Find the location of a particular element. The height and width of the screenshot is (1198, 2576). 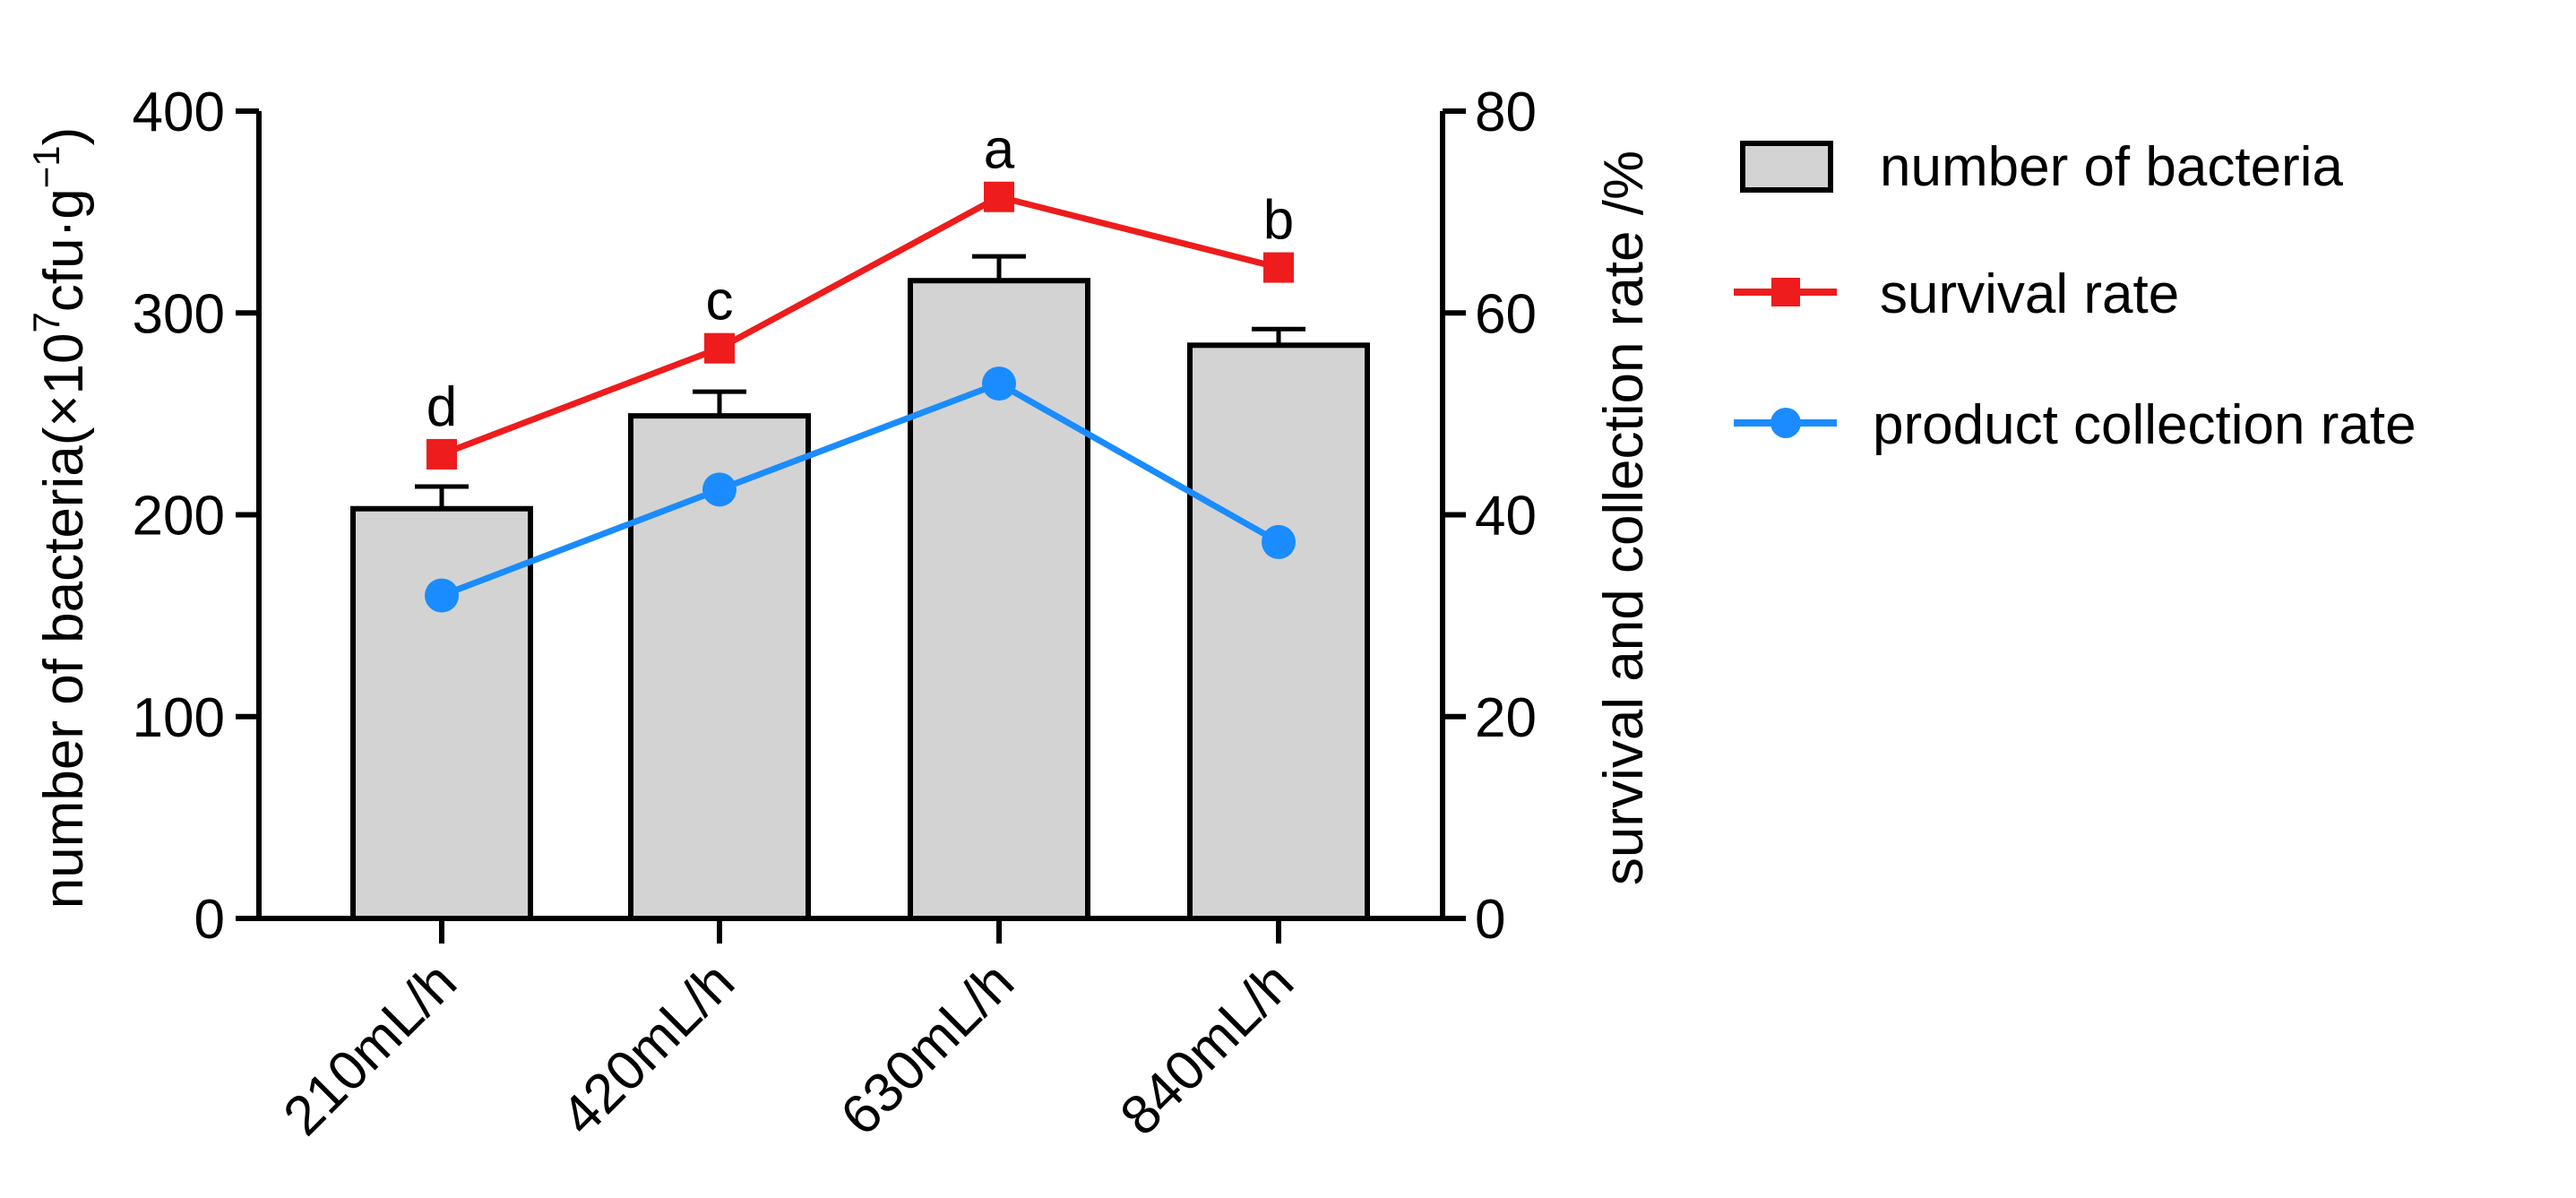

collection-rate-line is located at coordinates (860, 489).